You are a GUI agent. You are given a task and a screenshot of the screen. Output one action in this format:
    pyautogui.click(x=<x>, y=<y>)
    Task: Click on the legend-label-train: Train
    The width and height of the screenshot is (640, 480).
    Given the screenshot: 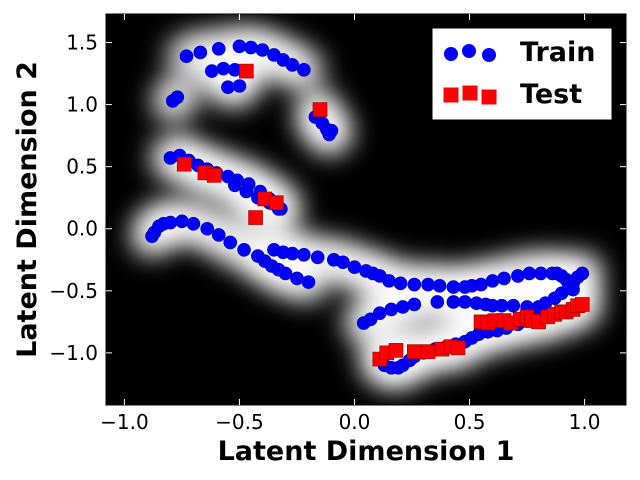 What is the action you would take?
    pyautogui.click(x=557, y=52)
    